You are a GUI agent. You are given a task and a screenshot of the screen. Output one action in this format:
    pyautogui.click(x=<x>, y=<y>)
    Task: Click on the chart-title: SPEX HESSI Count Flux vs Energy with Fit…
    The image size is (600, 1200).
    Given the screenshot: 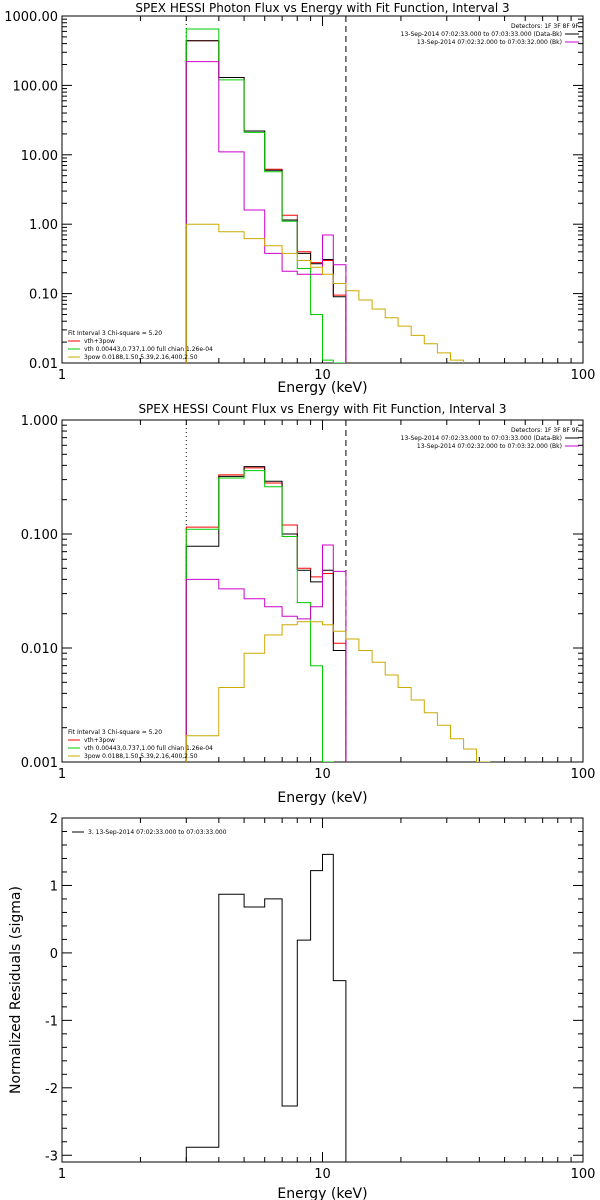 What is the action you would take?
    pyautogui.click(x=322, y=409)
    